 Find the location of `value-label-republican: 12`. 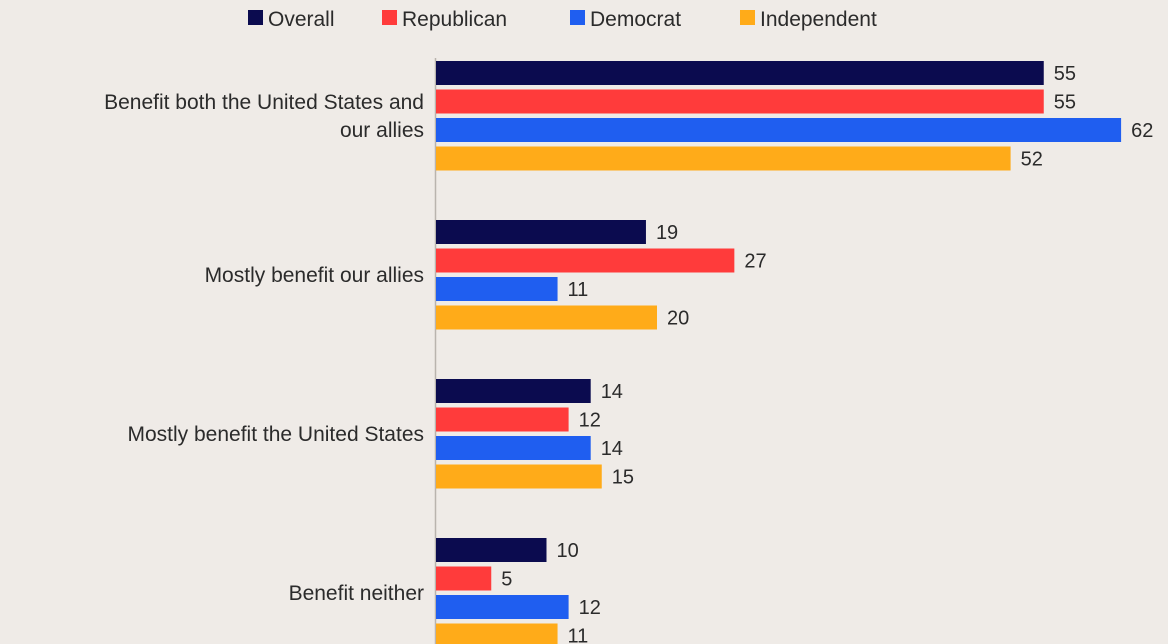

value-label-republican: 12 is located at coordinates (590, 421).